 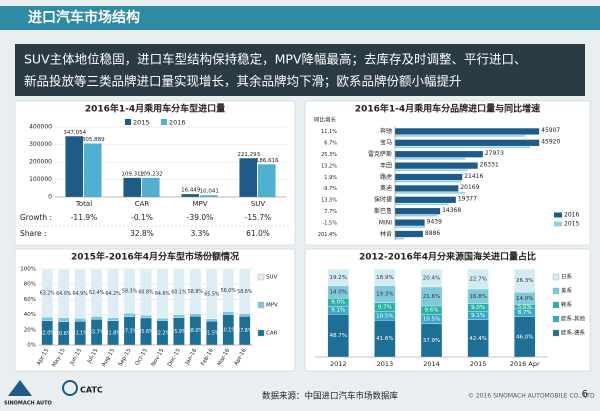 I want to click on x-tick-label: MPV, so click(x=199, y=204).